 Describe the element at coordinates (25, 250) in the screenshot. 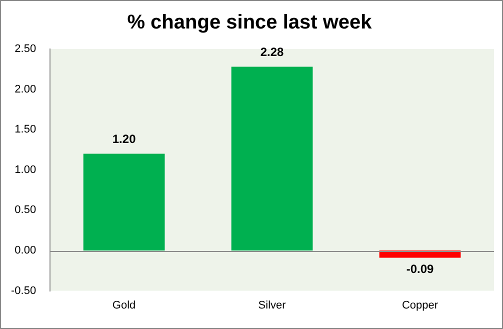

I see `y-tick-label: 0.00` at that location.